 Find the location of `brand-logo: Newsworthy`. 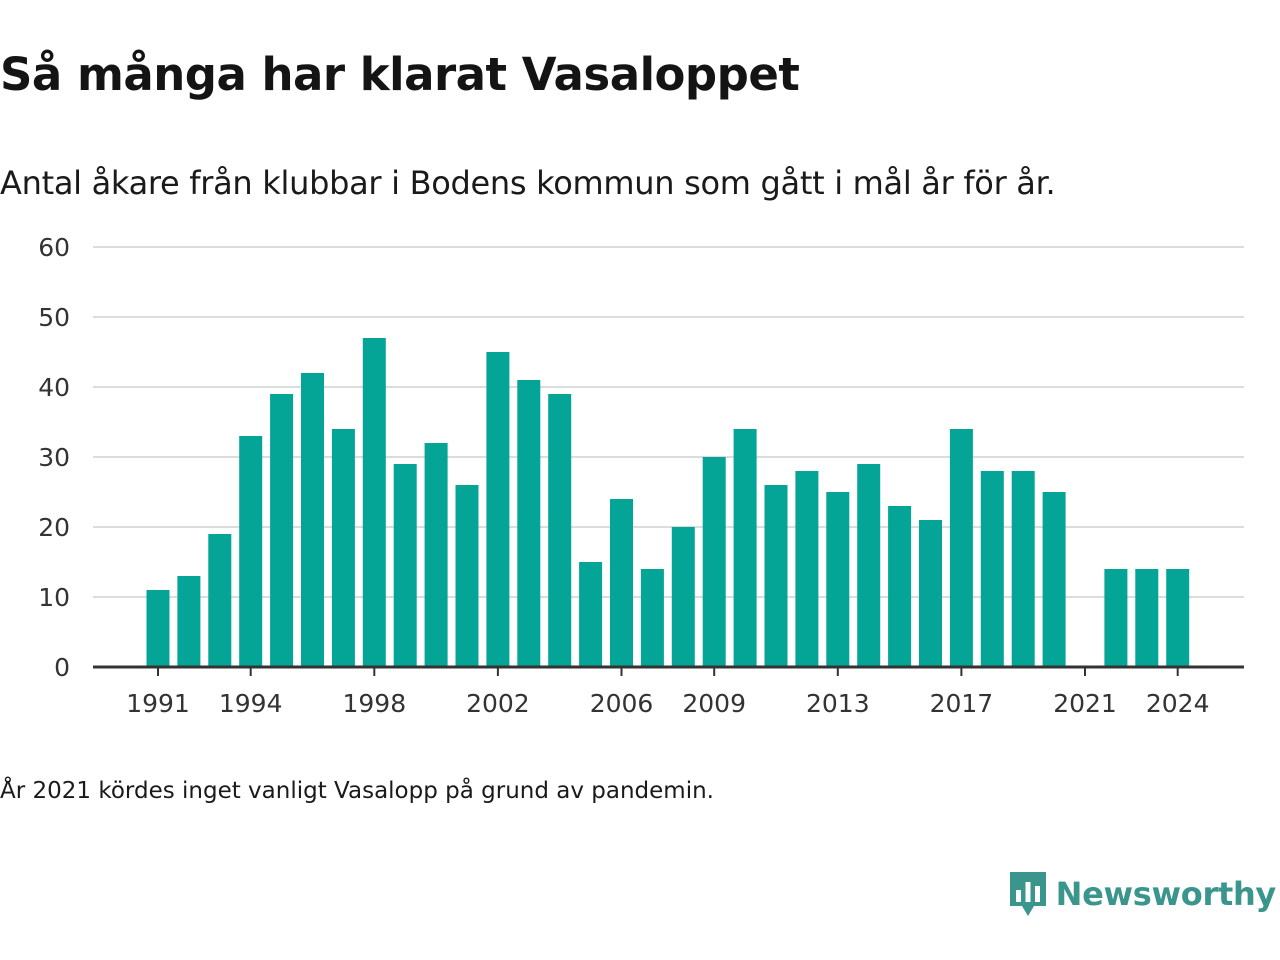

brand-logo: Newsworthy is located at coordinates (1142, 894).